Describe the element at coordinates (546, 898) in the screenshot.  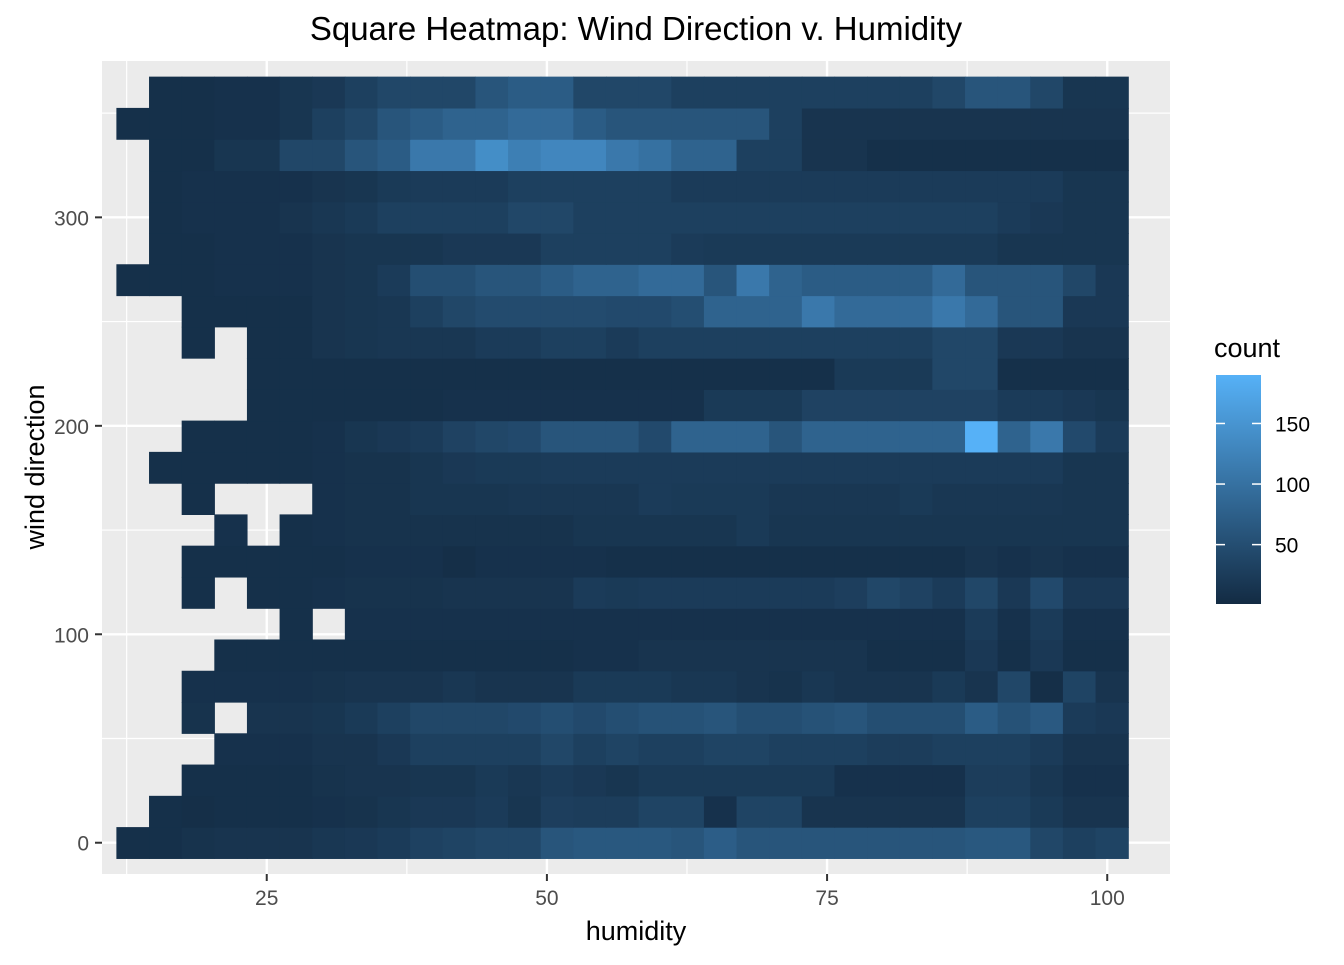
I see `x-tick-label: 50` at that location.